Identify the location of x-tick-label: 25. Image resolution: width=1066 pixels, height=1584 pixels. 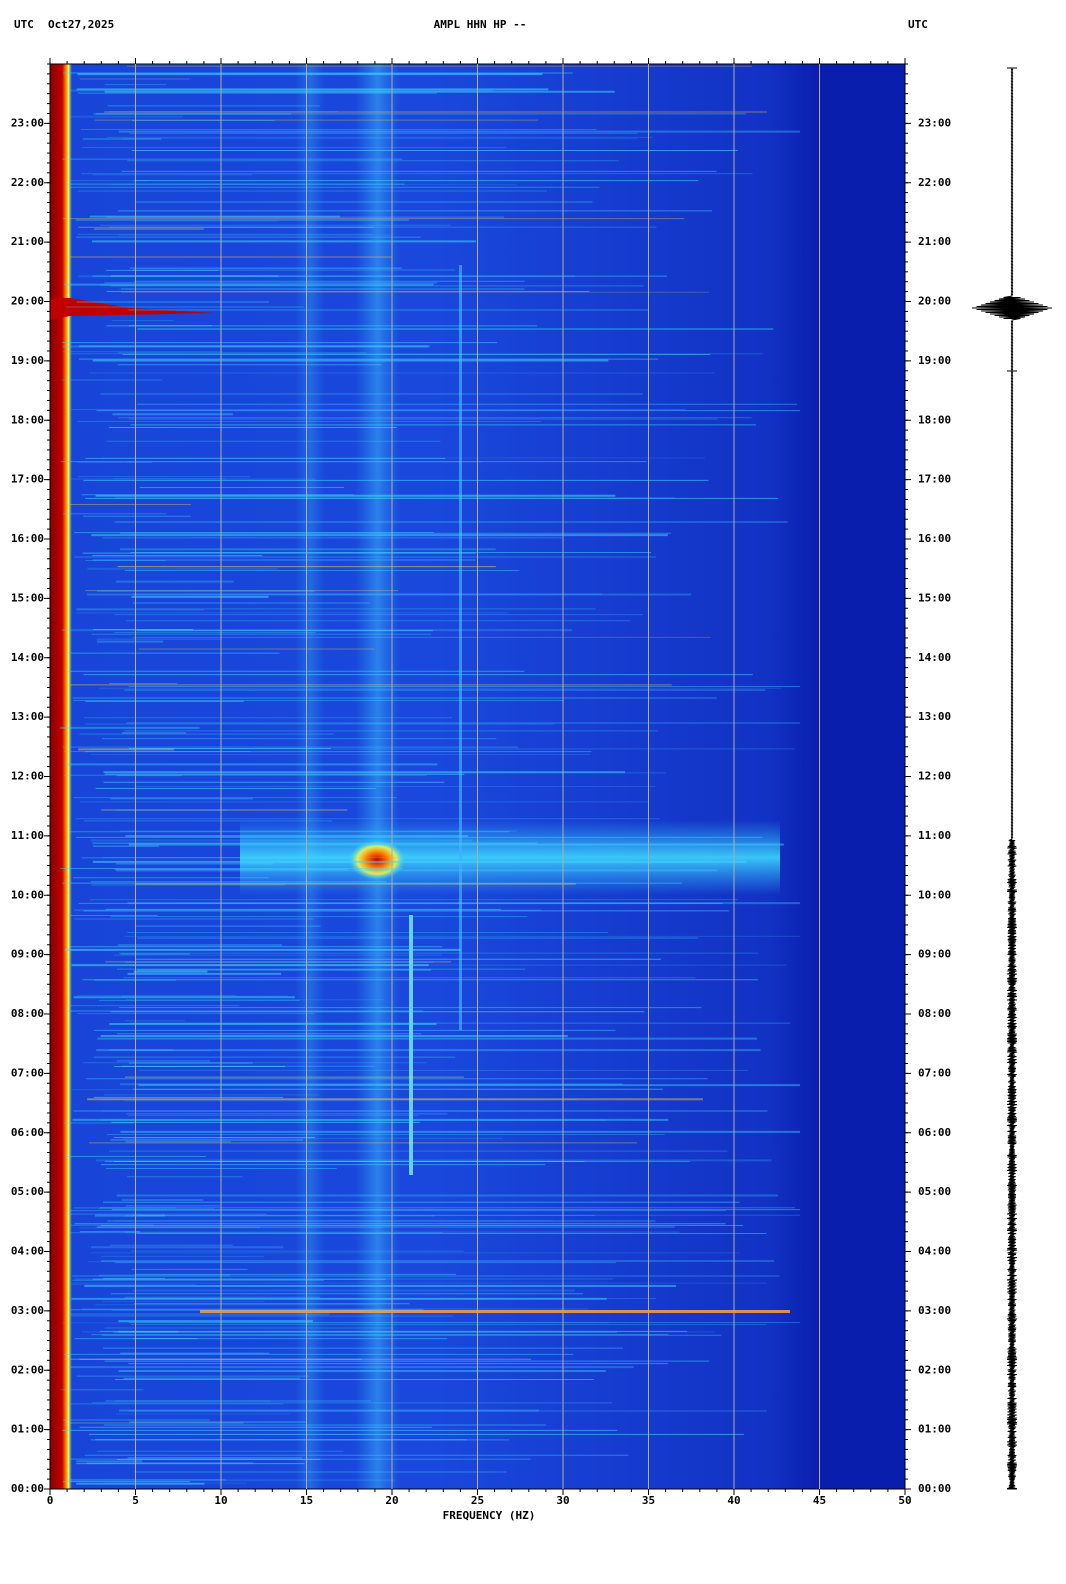
(477, 1500).